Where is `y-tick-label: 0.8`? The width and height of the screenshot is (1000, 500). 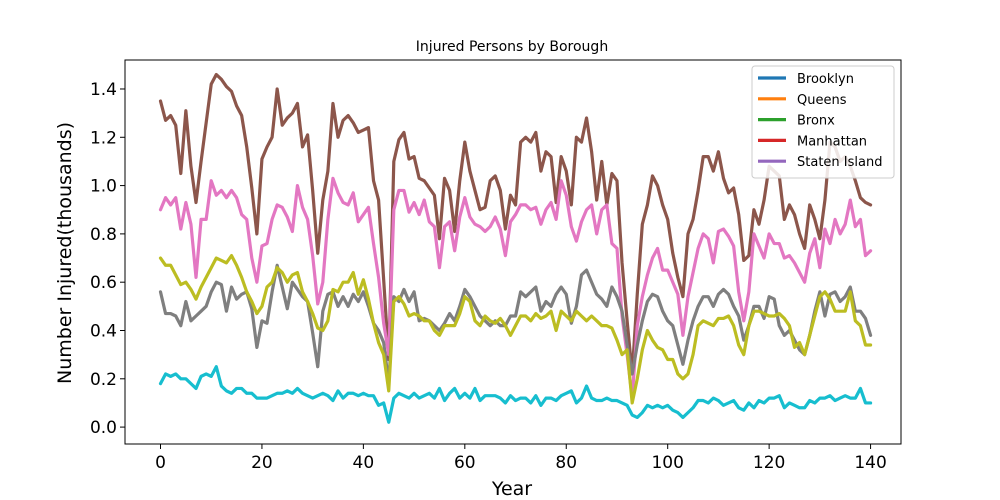 y-tick-label: 0.8 is located at coordinates (103, 235).